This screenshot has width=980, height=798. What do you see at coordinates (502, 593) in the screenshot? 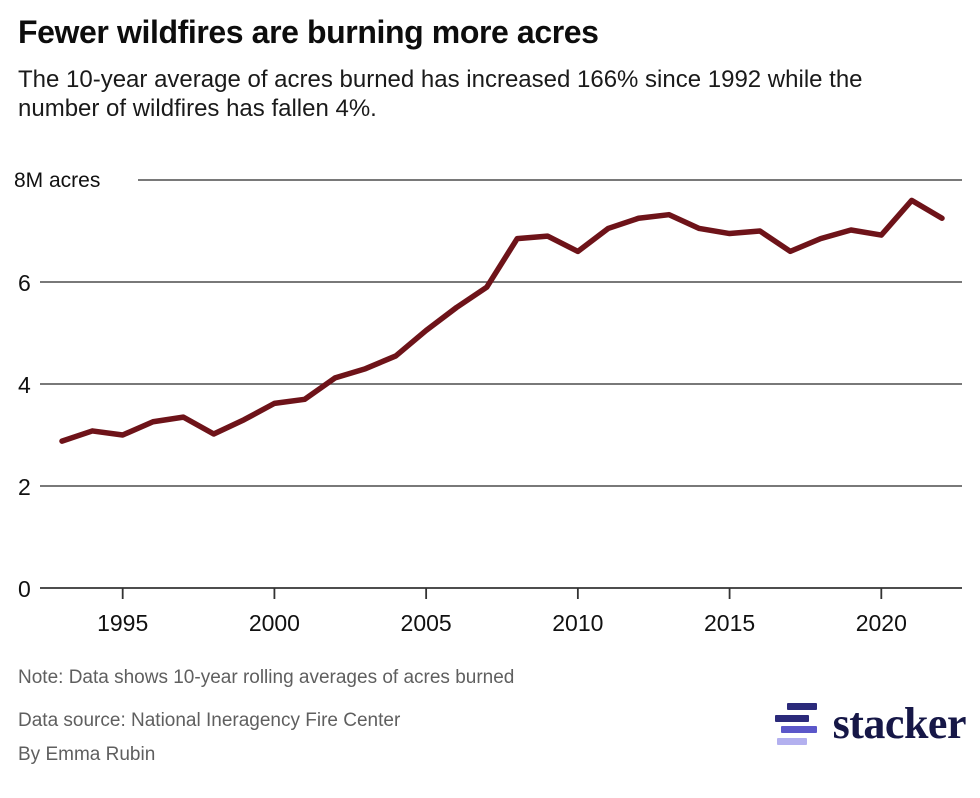
I see `x-axis-tick-marks` at bounding box center [502, 593].